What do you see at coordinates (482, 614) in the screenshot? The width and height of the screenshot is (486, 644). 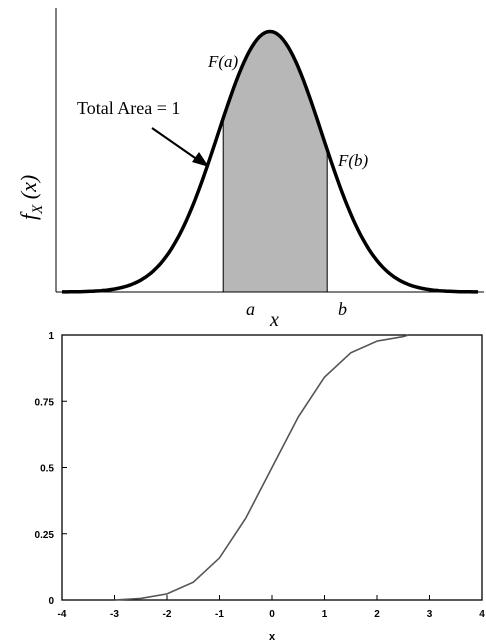 I see `x-tick-label: 4` at bounding box center [482, 614].